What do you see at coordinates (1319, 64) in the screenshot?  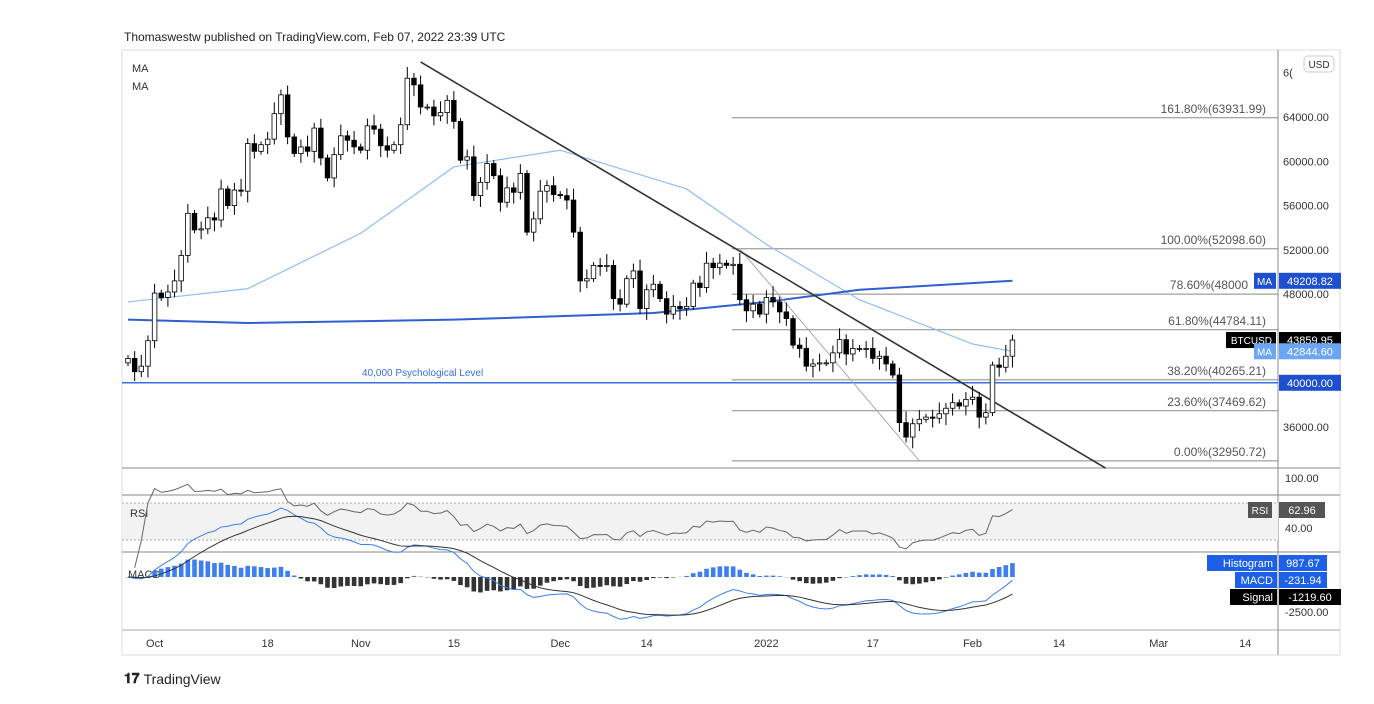 I see `currency-button` at bounding box center [1319, 64].